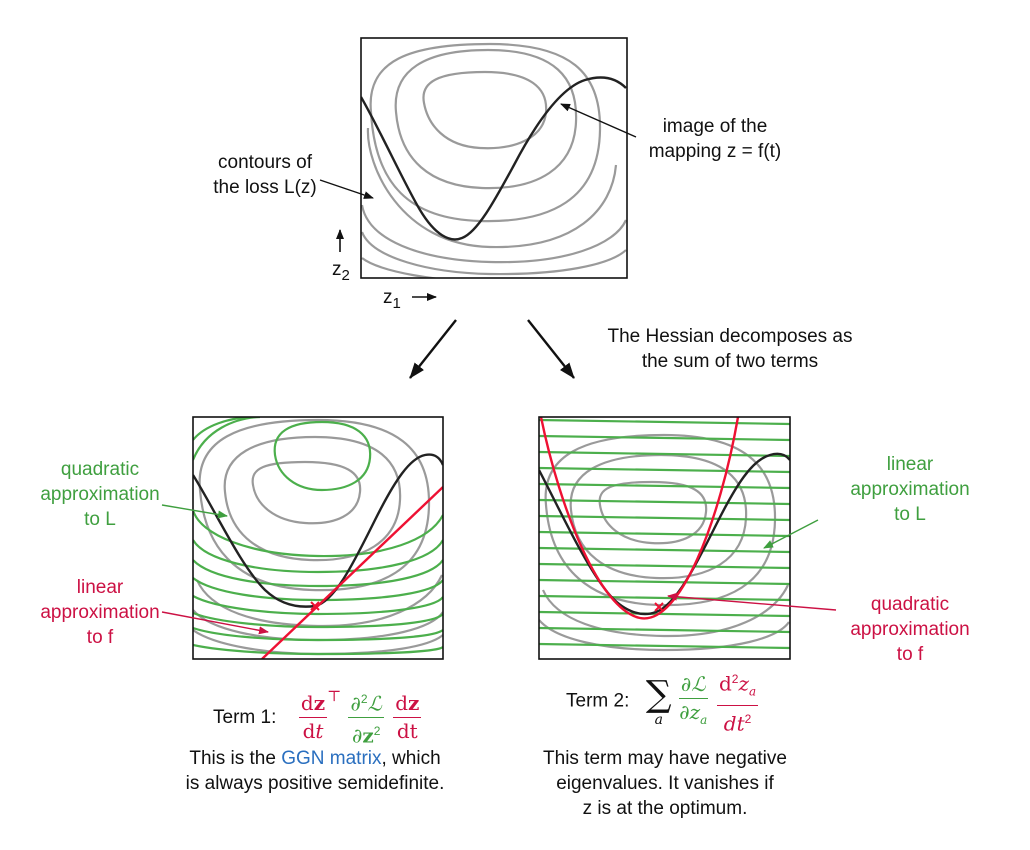 The height and width of the screenshot is (850, 1030). Describe the element at coordinates (639, 518) in the screenshot. I see `quadratic-approx-curve` at that location.